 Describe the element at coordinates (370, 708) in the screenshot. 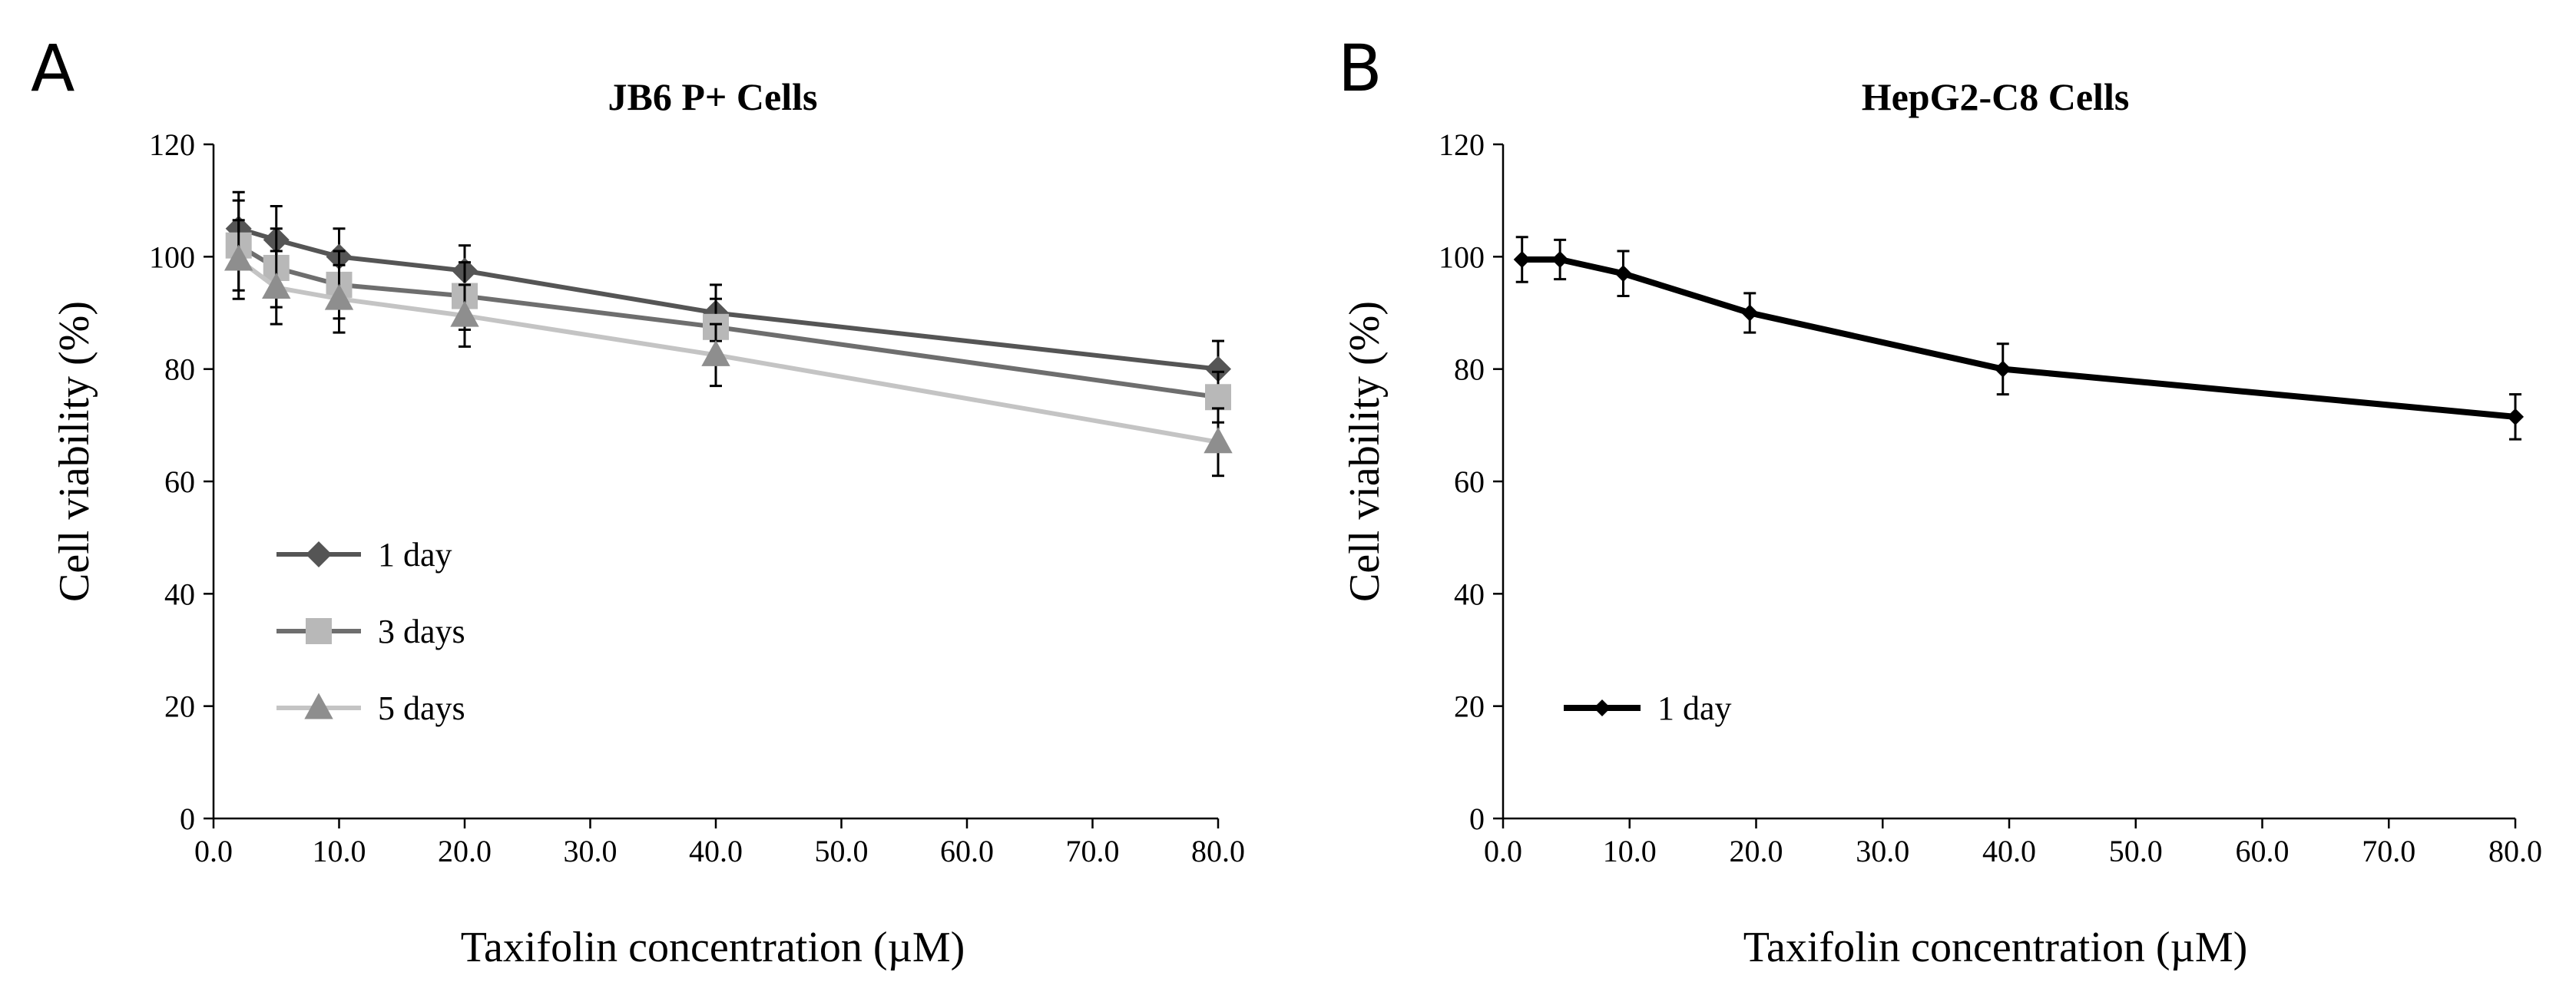

I see `legend-entry: 5 days` at that location.